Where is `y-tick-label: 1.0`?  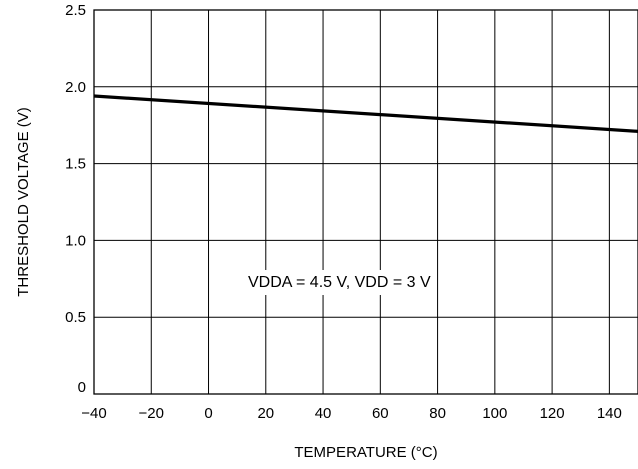 y-tick-label: 1.0 is located at coordinates (75, 240).